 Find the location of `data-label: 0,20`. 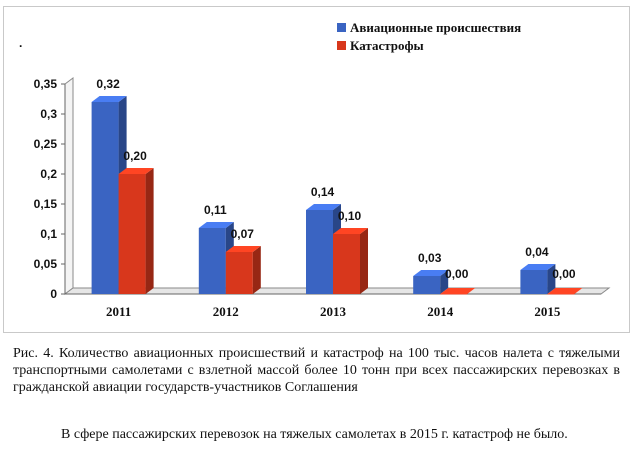

data-label: 0,20 is located at coordinates (135, 156).